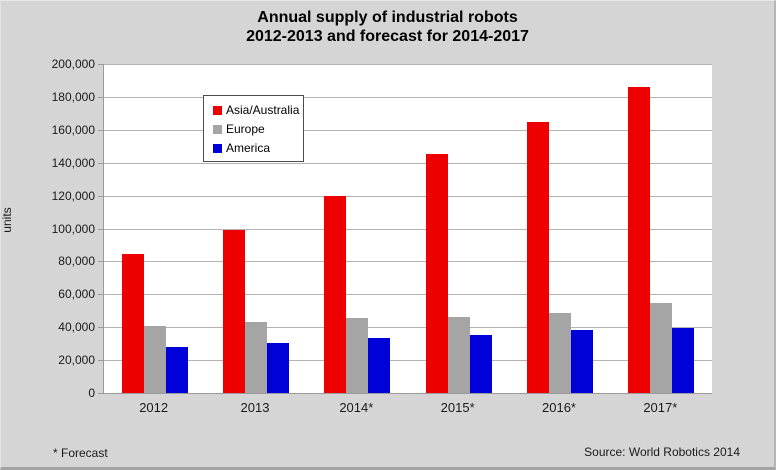  I want to click on x-tick-label-2014-: 2014*, so click(356, 407).